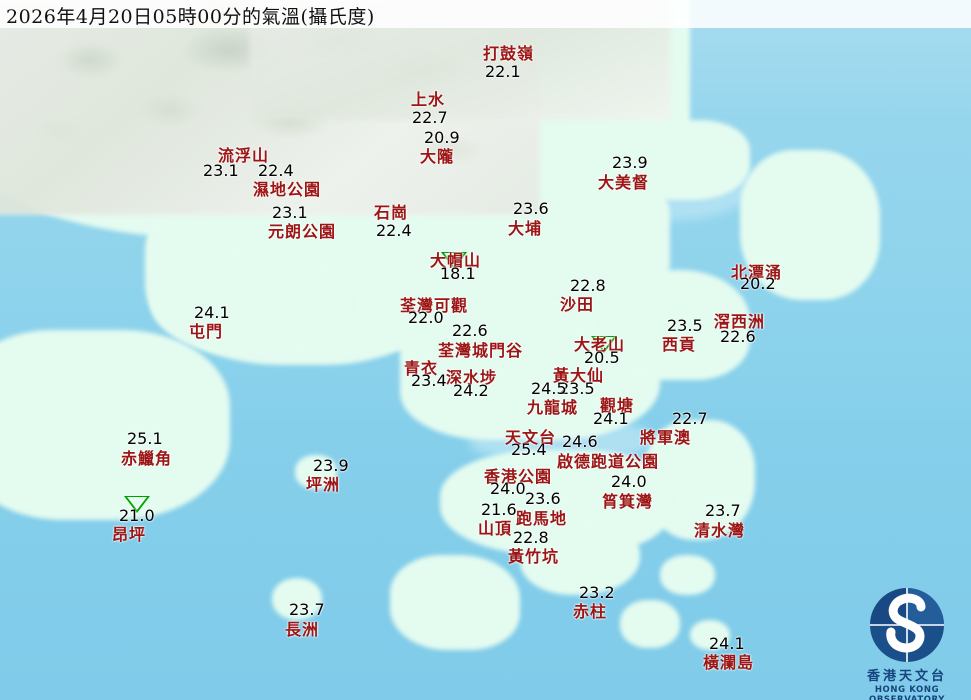  I want to click on station-name: 流浮山, so click(244, 155).